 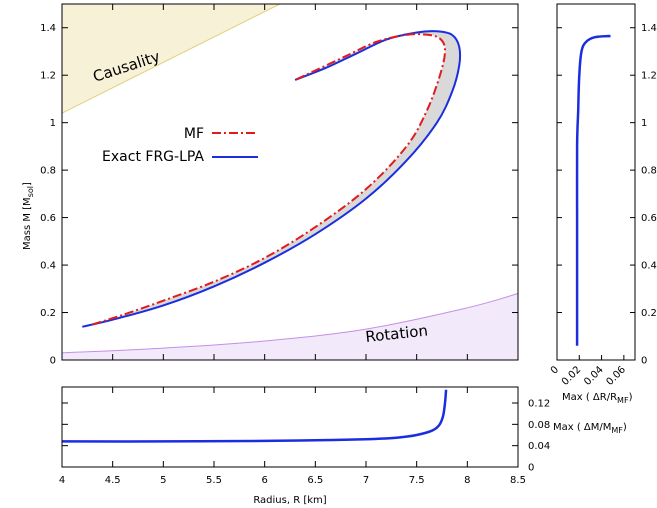 What do you see at coordinates (48, 218) in the screenshot?
I see `main-ytick-label: 0.6` at bounding box center [48, 218].